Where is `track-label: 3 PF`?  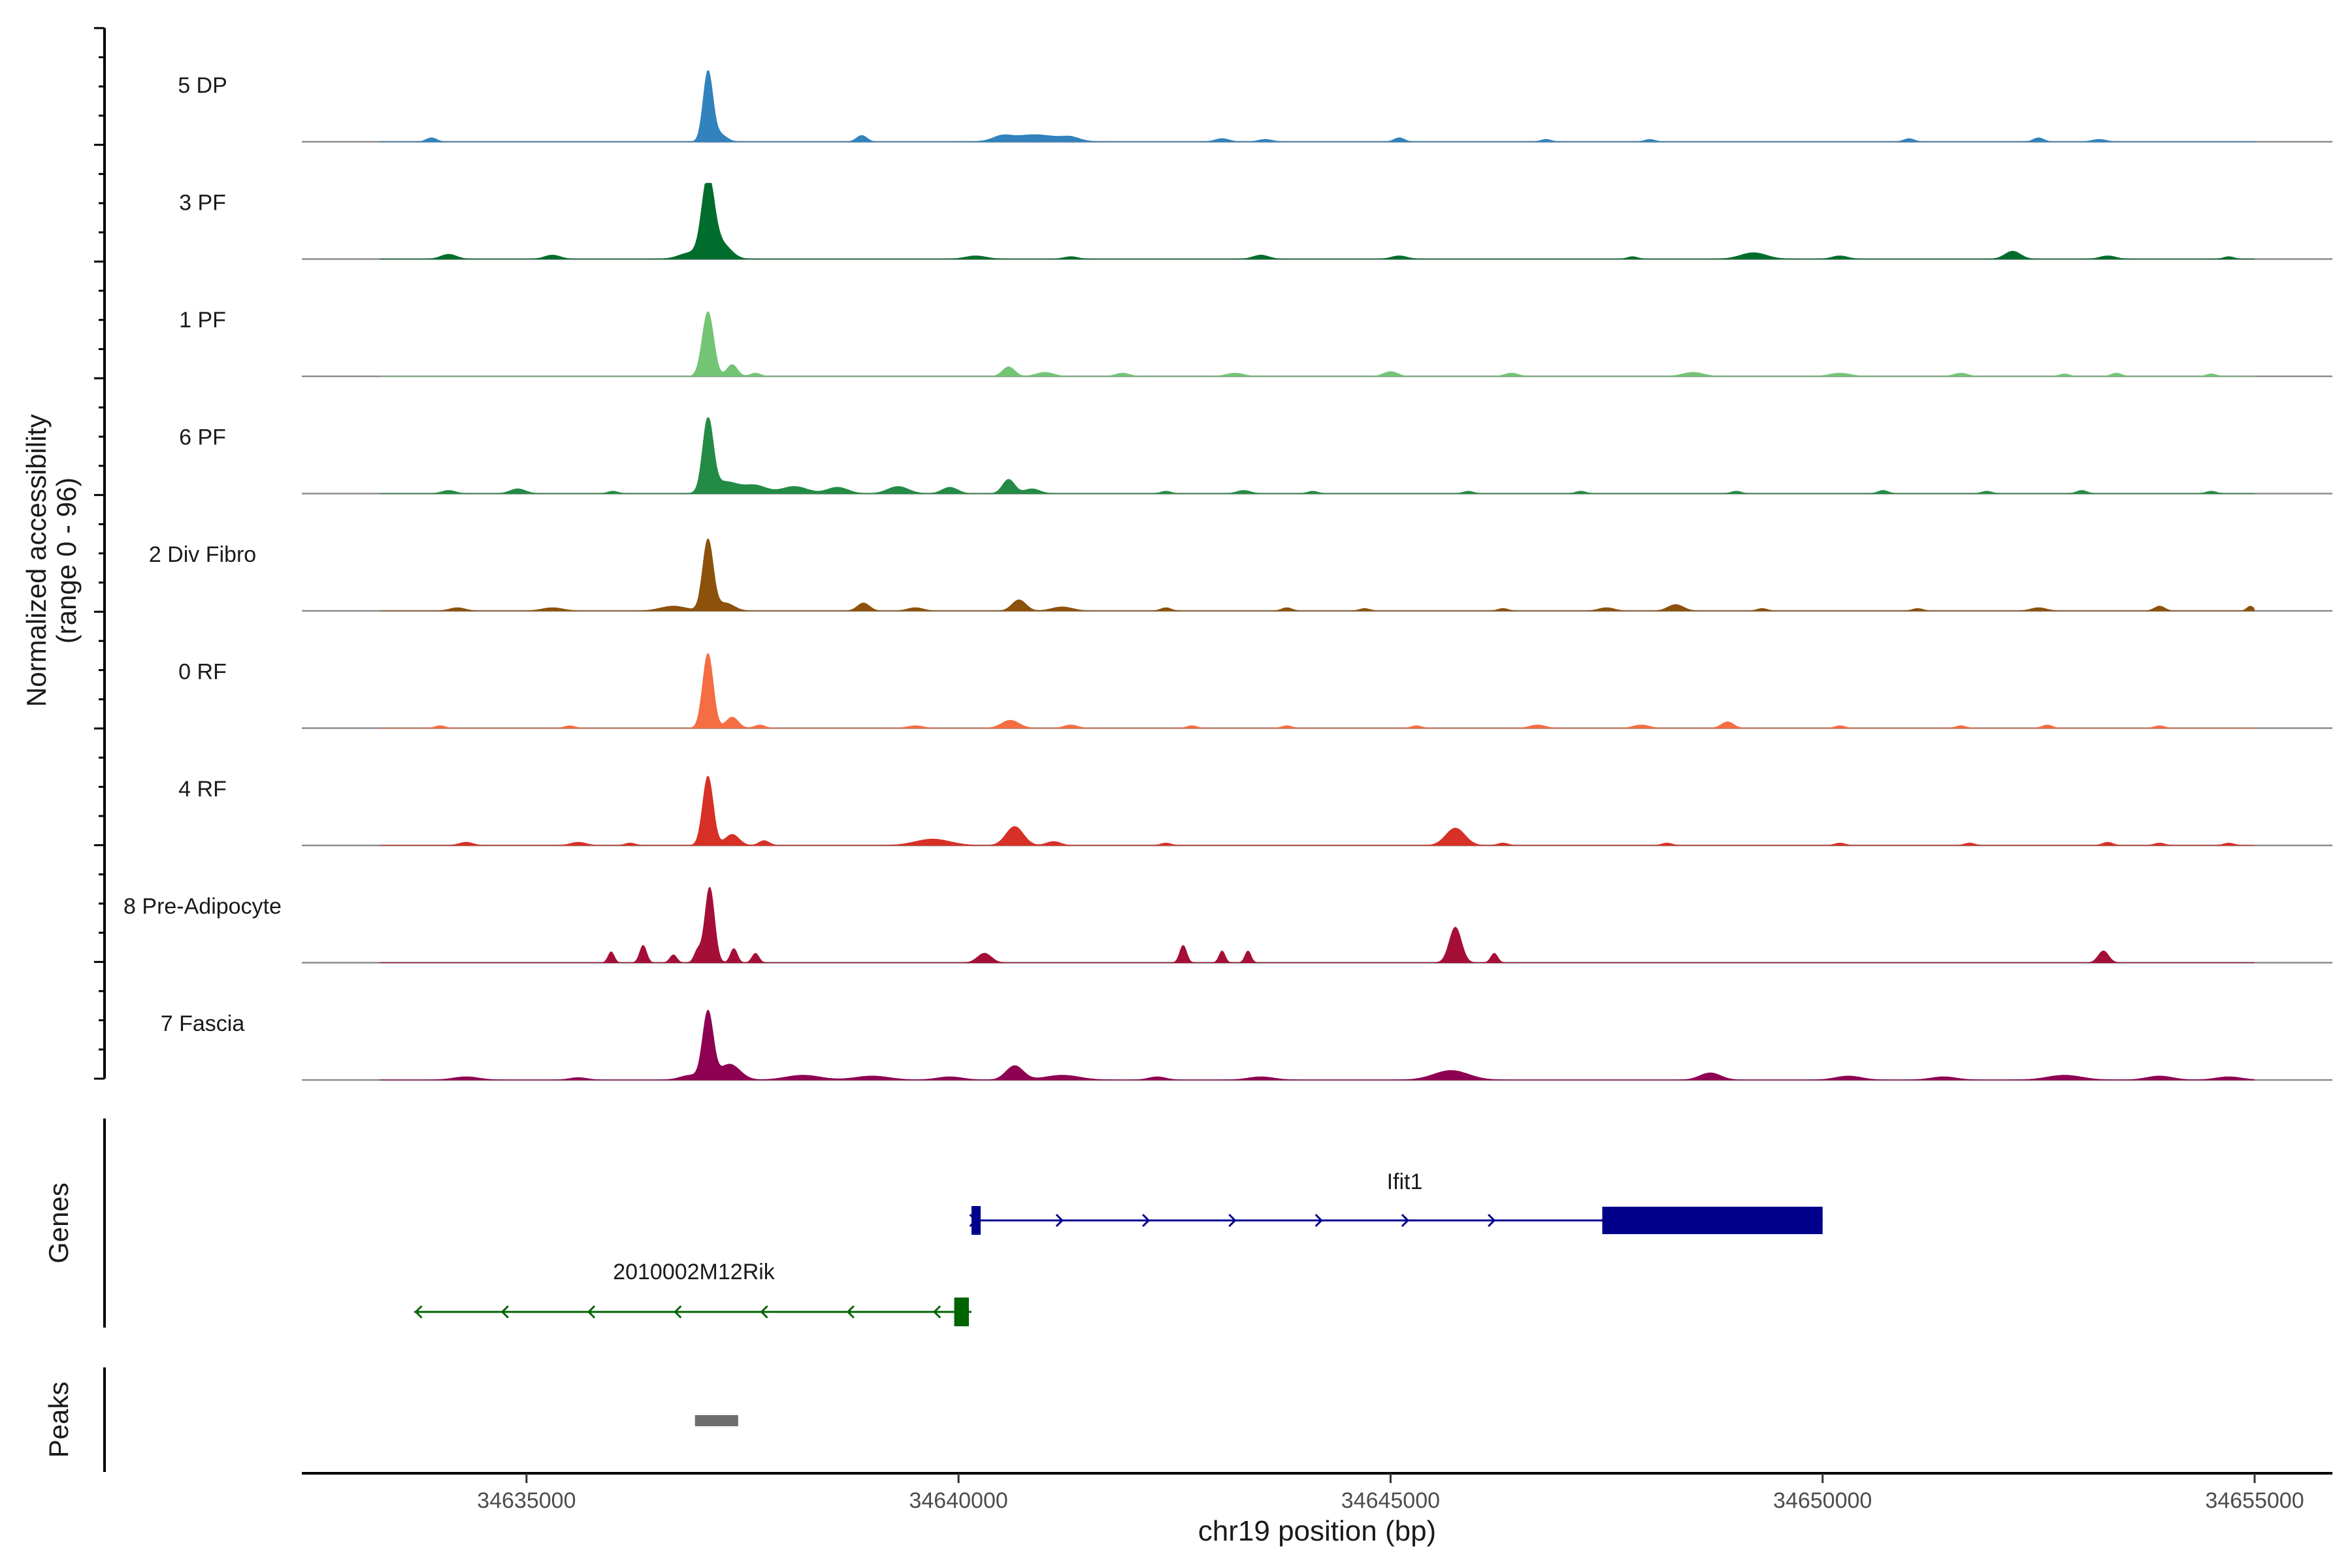
track-label: 3 PF is located at coordinates (202, 203).